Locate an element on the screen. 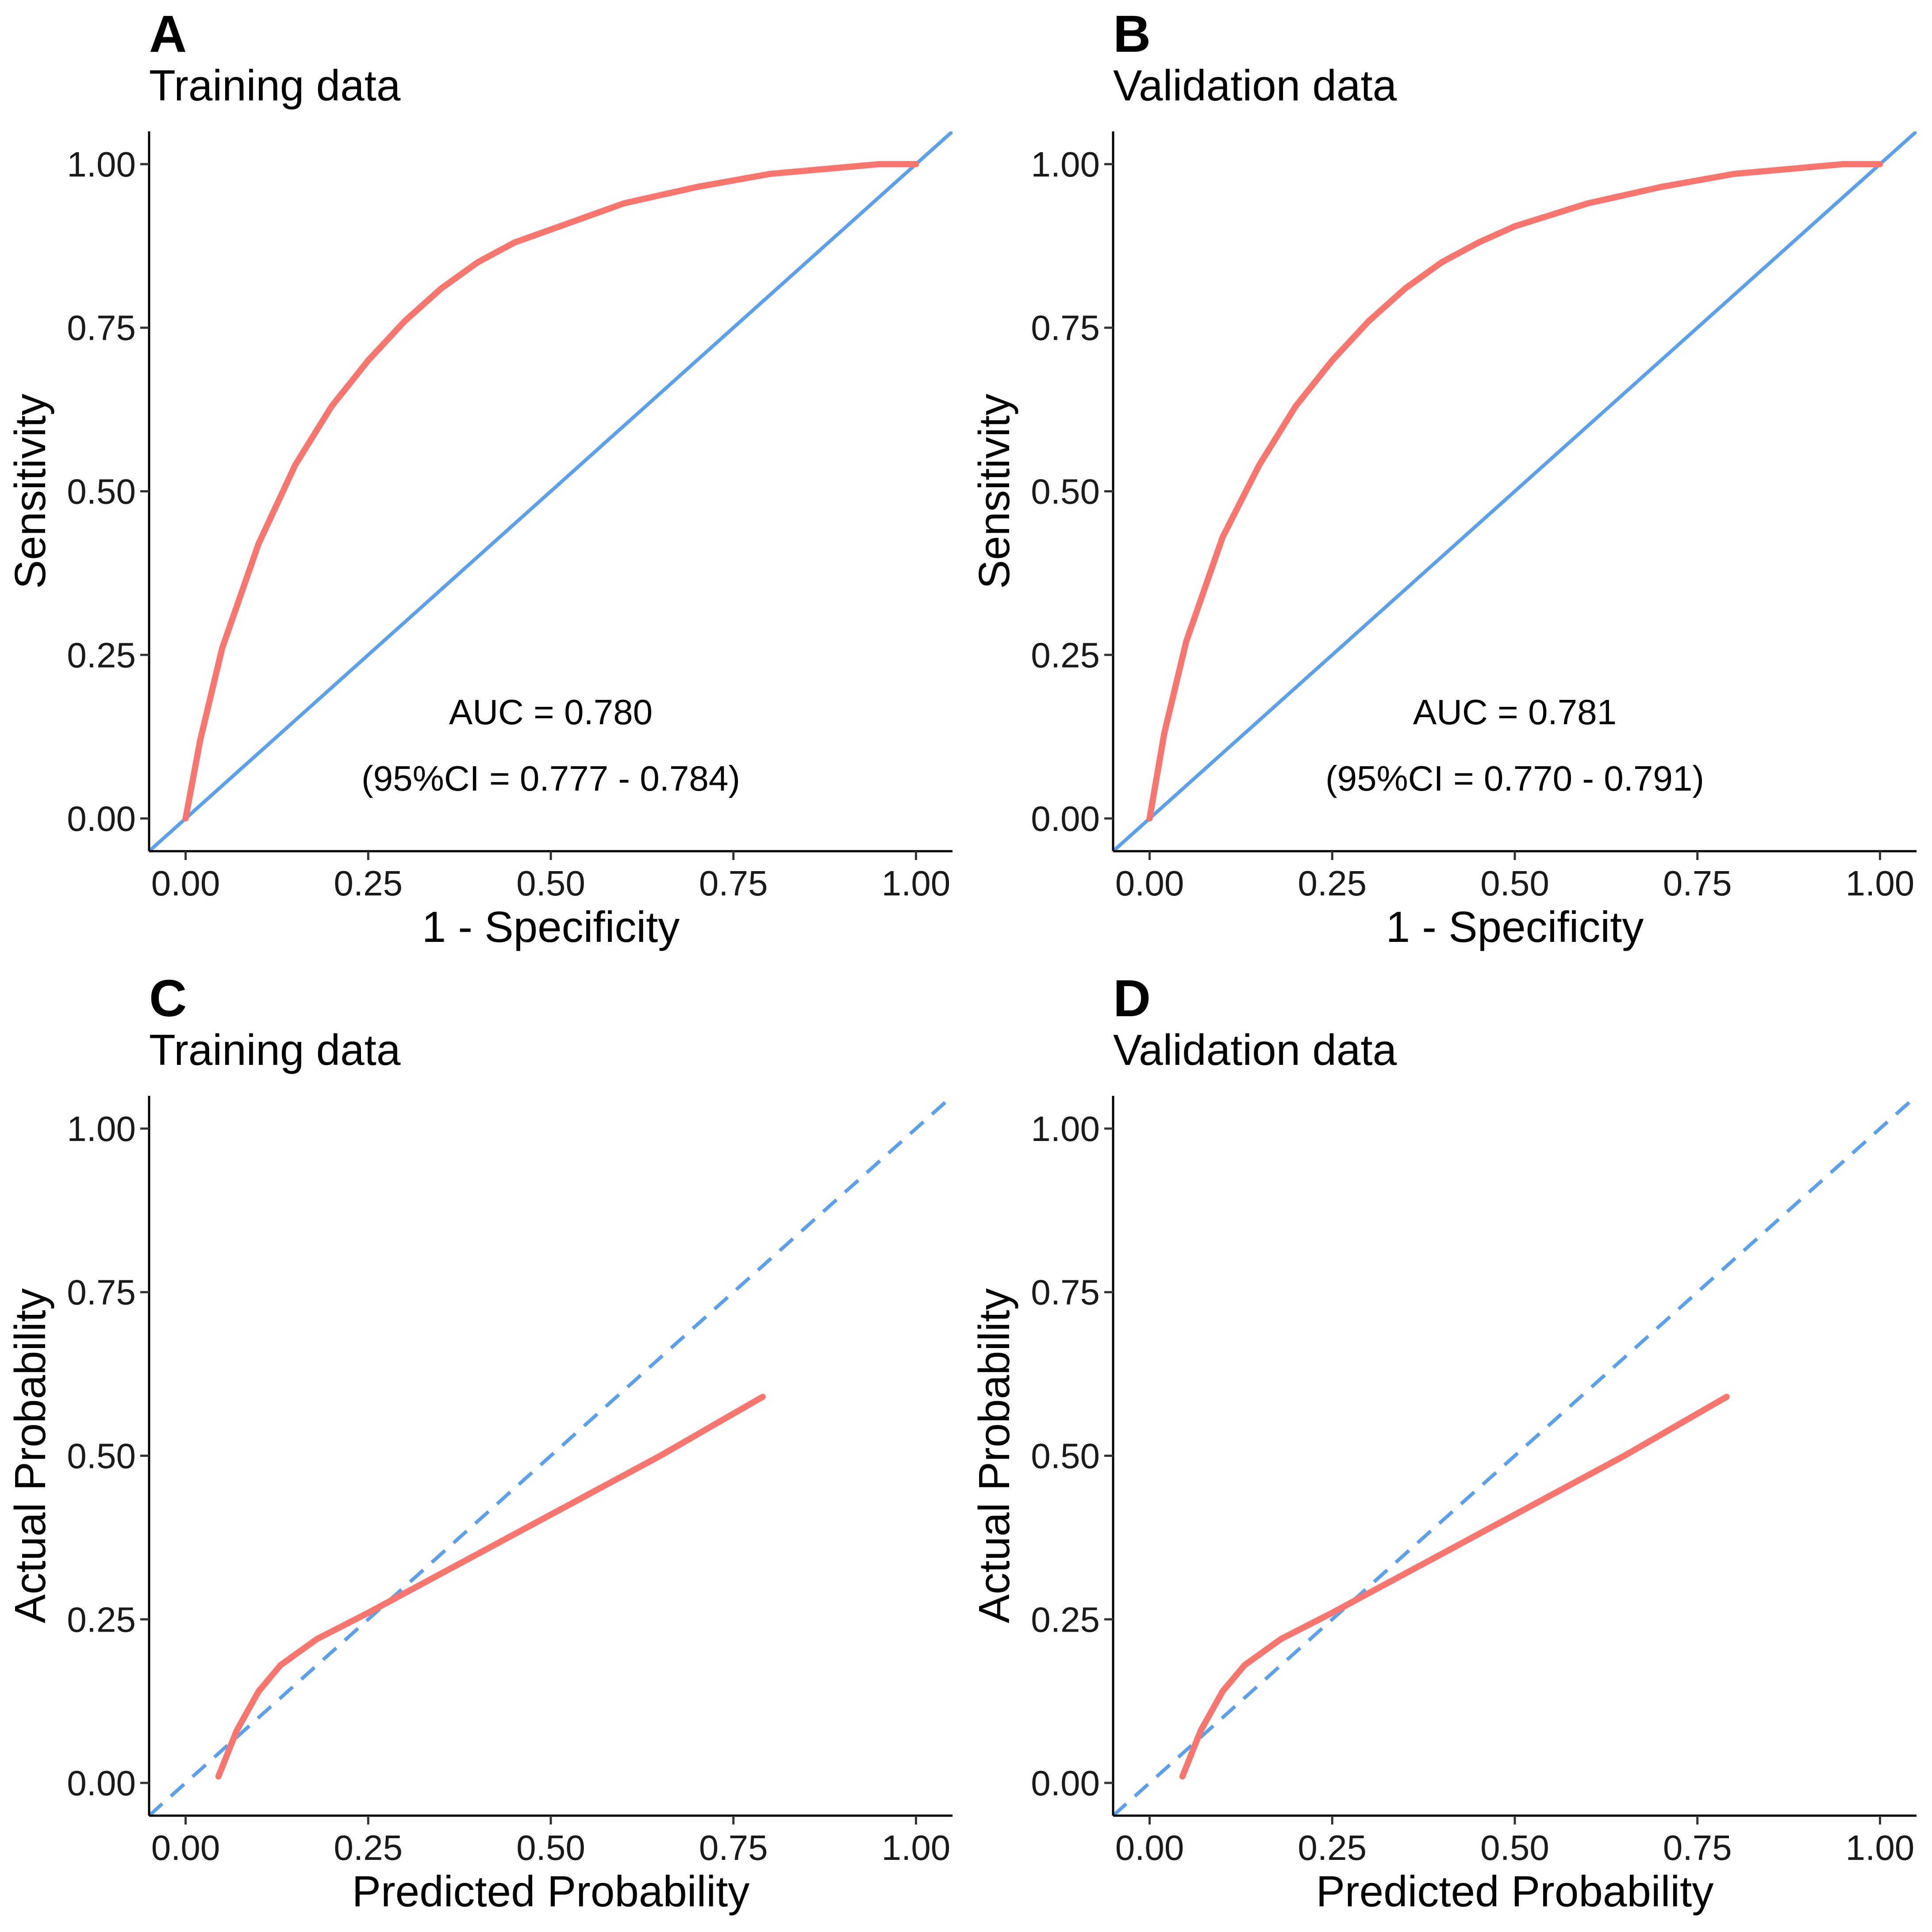 This screenshot has height=1932, width=1932. y-tick-label-a-1: 0.25 is located at coordinates (101, 655).